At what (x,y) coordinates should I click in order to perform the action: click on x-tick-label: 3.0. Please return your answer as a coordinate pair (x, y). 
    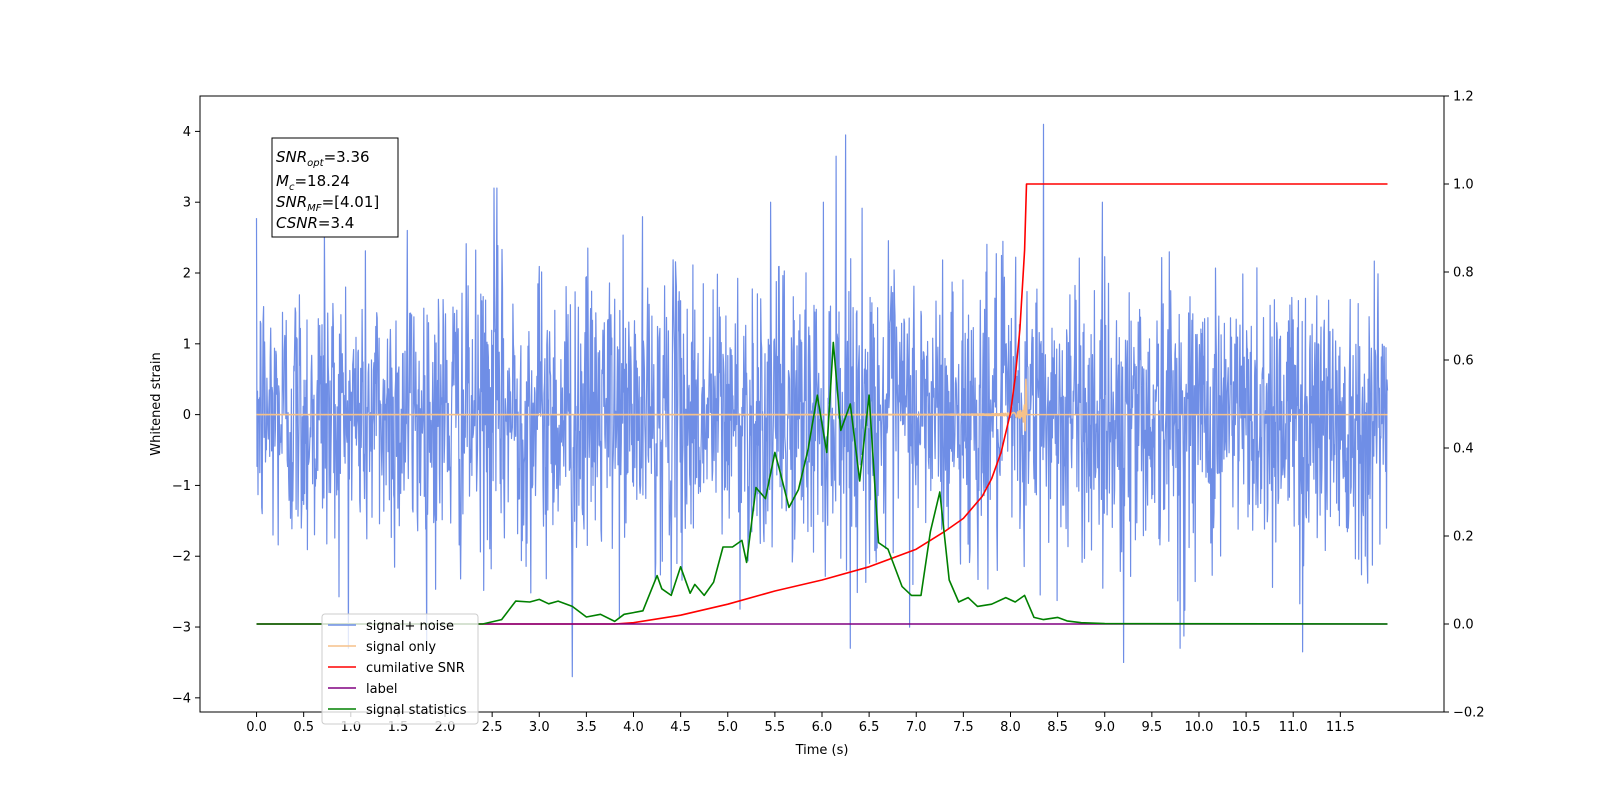
    Looking at the image, I should click on (539, 727).